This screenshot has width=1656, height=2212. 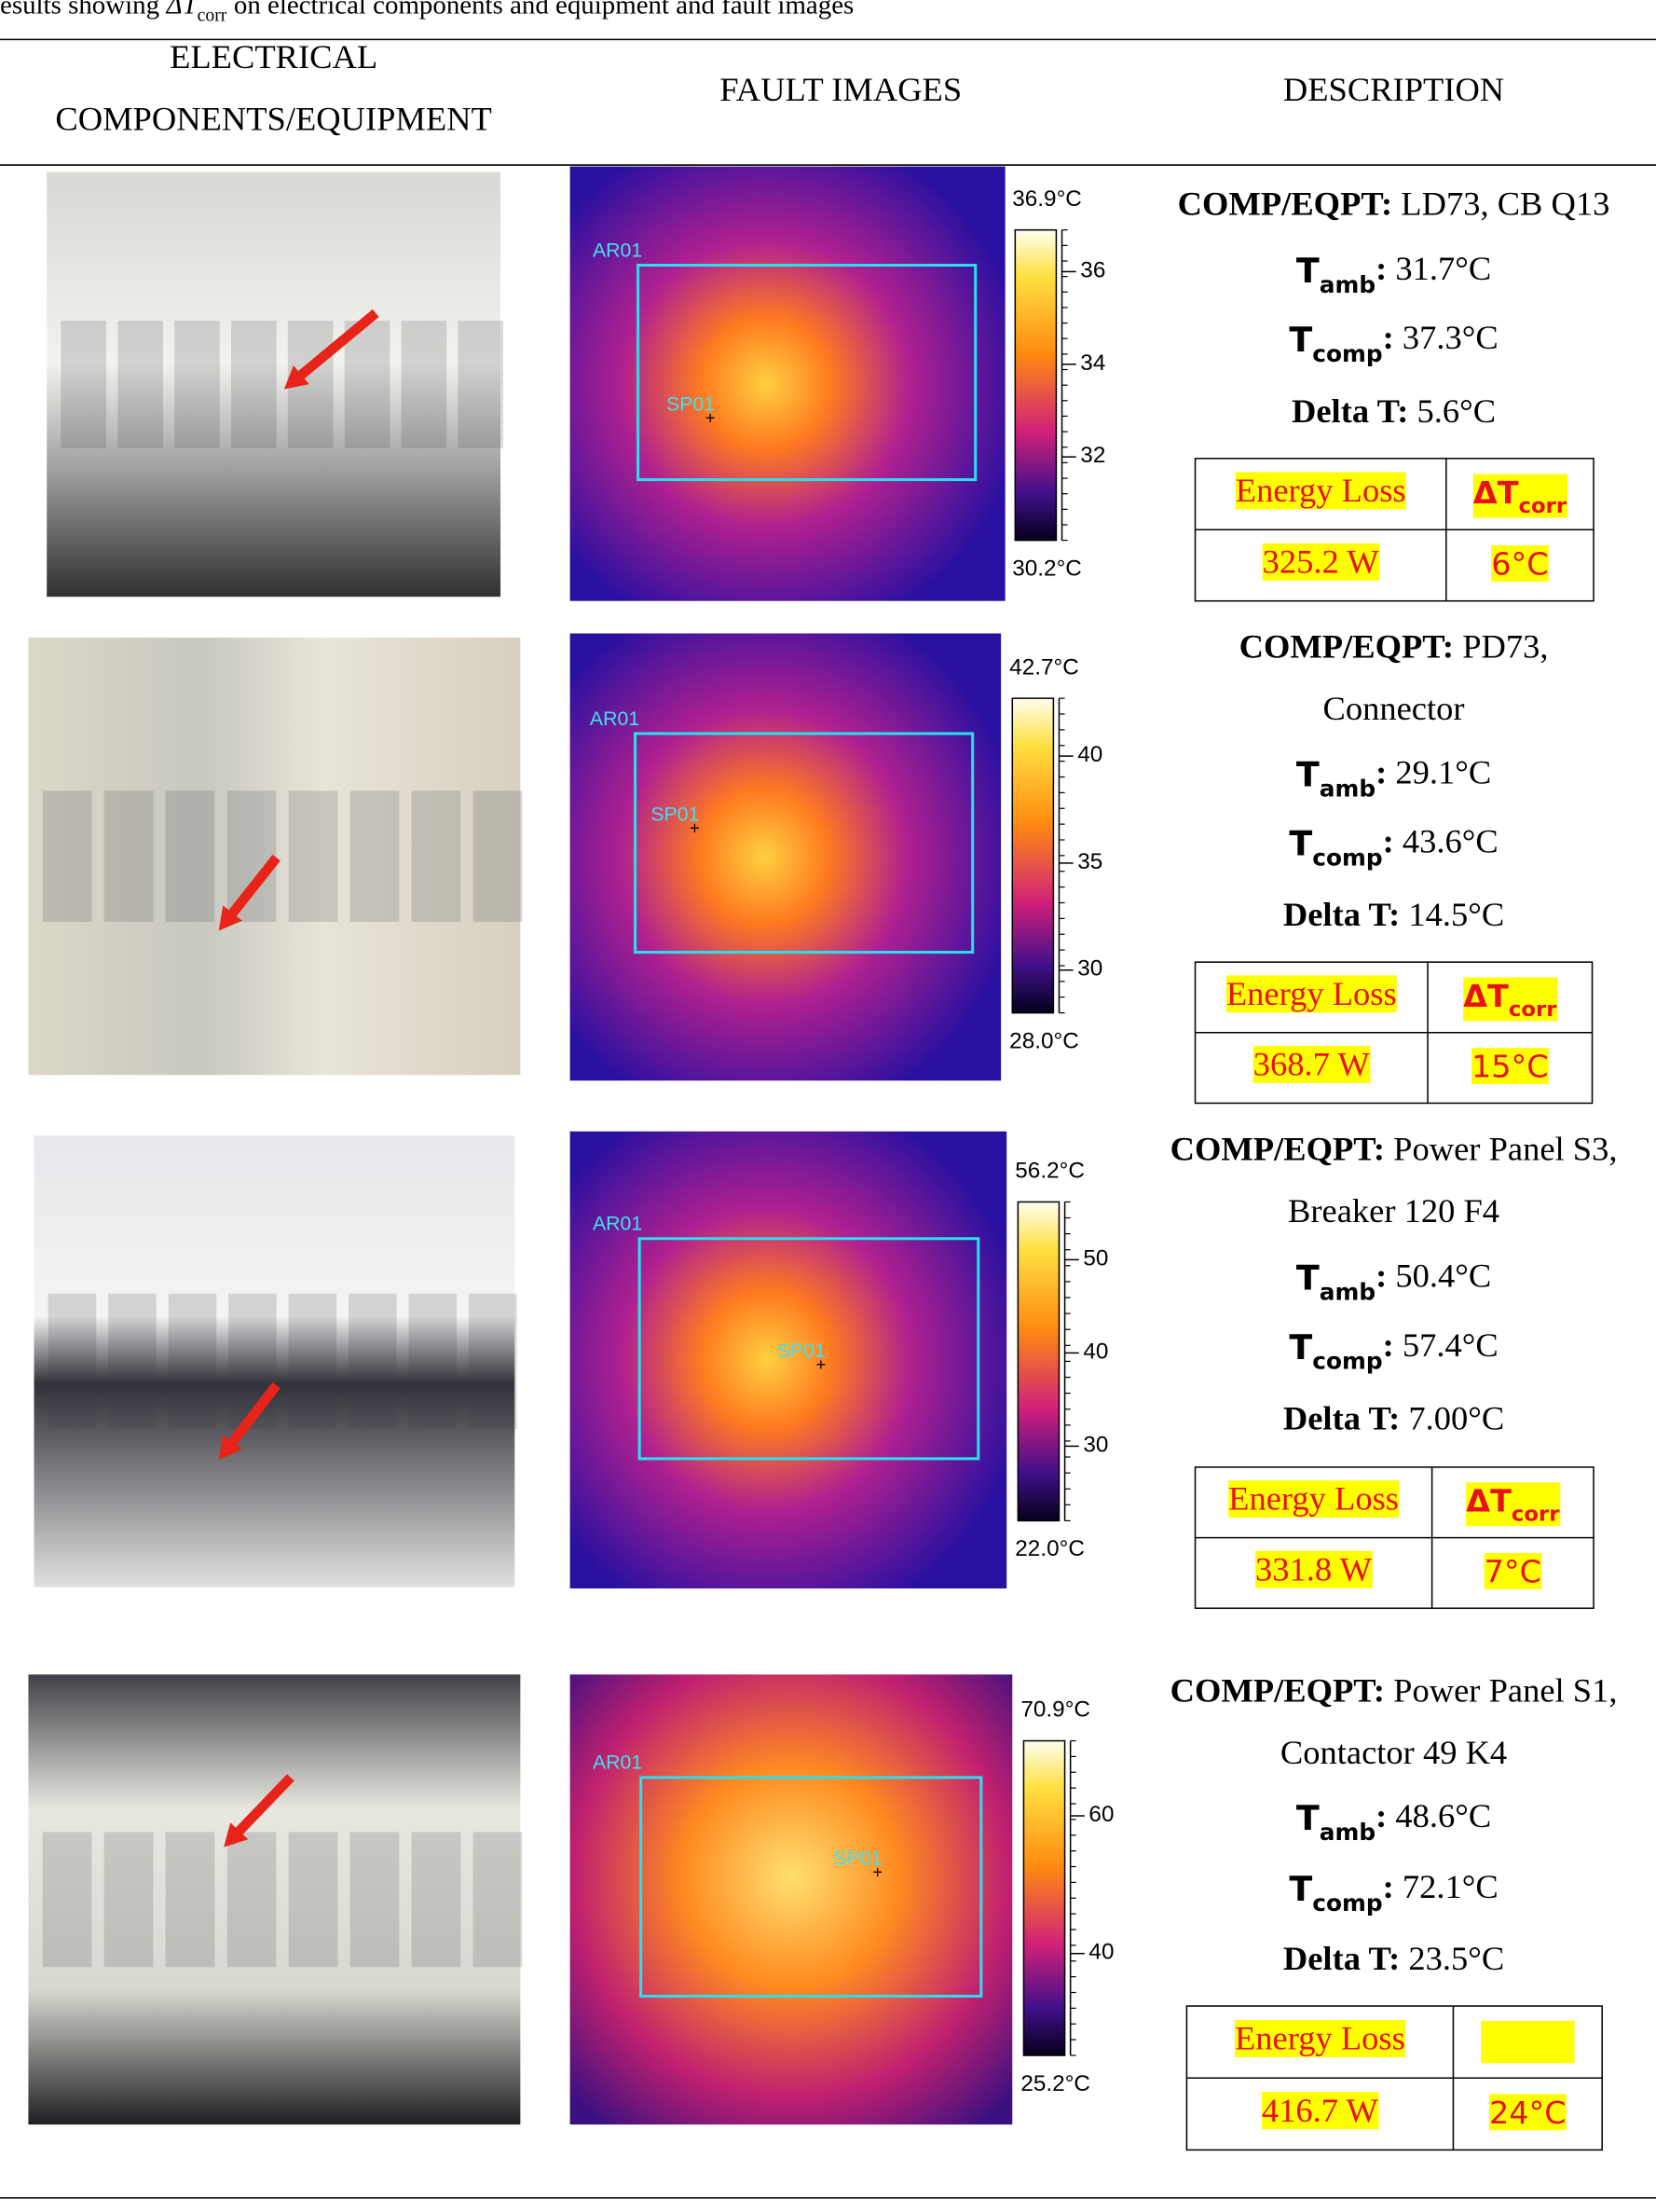 What do you see at coordinates (1089, 755) in the screenshot?
I see `text-part: 40` at bounding box center [1089, 755].